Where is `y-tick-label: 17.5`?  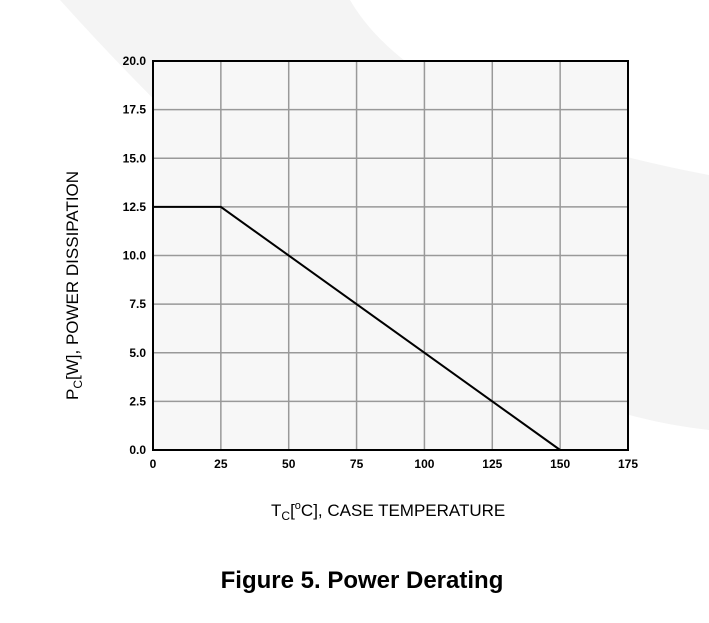
y-tick-label: 17.5 is located at coordinates (135, 110).